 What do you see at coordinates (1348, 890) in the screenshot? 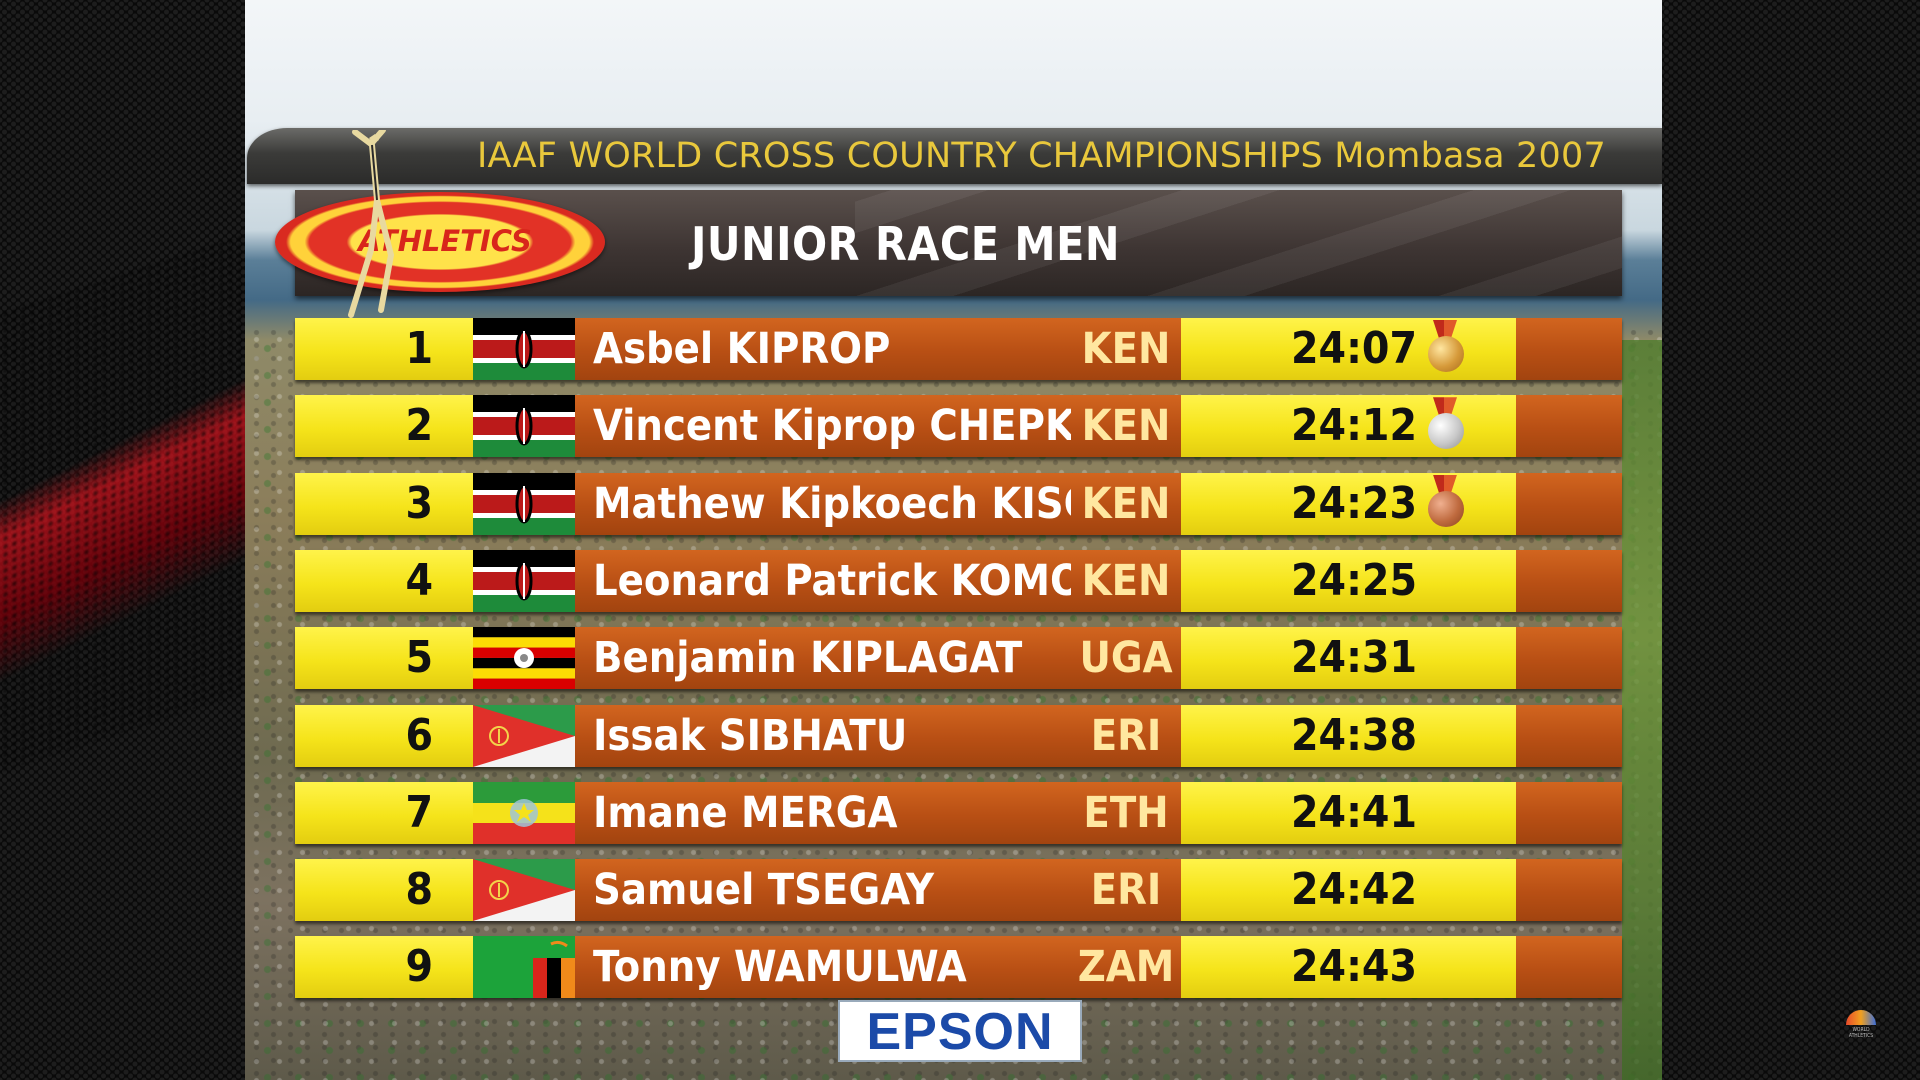
I see `finish-time: 24:42` at bounding box center [1348, 890].